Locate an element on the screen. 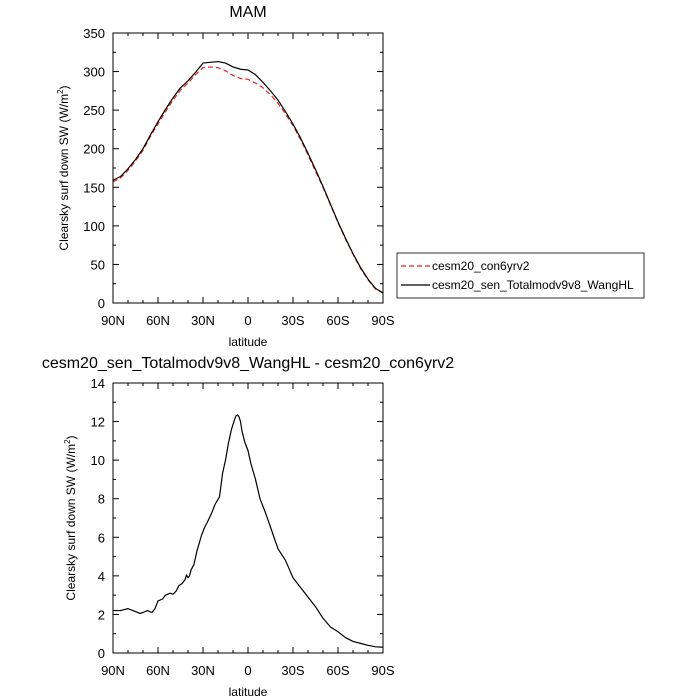  top-x-tick-label: 0 is located at coordinates (247, 320).